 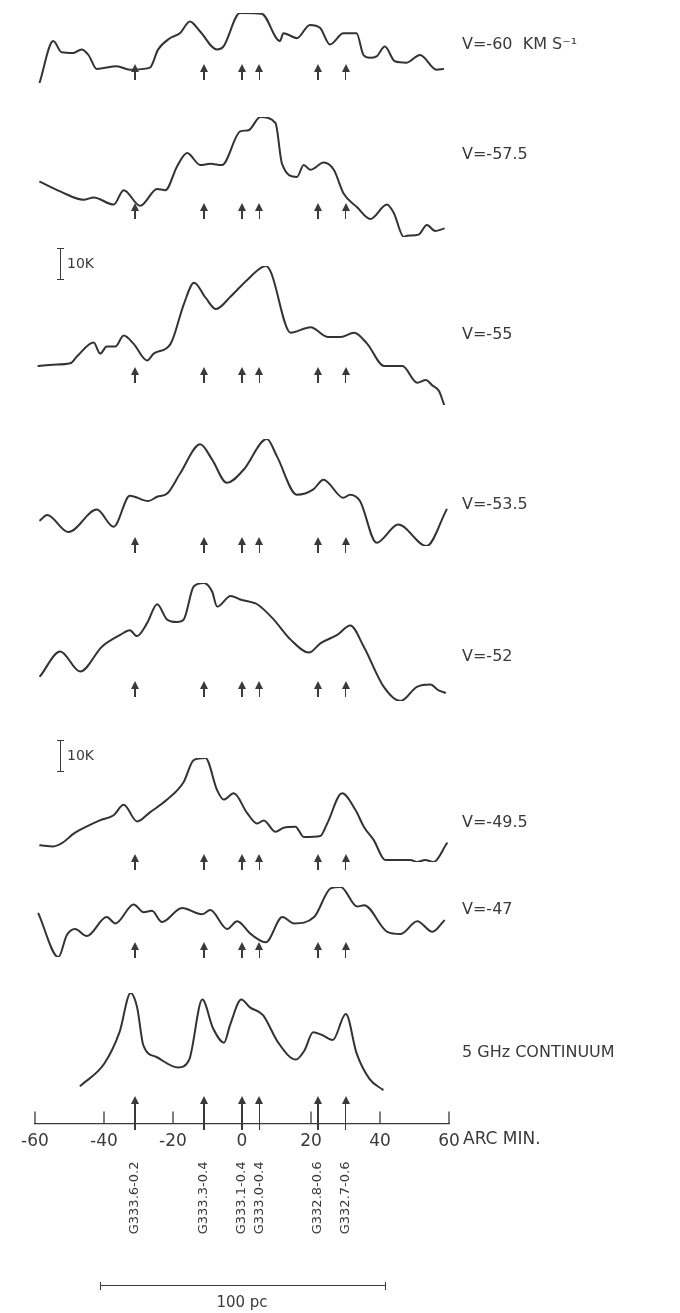 What do you see at coordinates (495, 822) in the screenshot?
I see `text: V=-49.5` at bounding box center [495, 822].